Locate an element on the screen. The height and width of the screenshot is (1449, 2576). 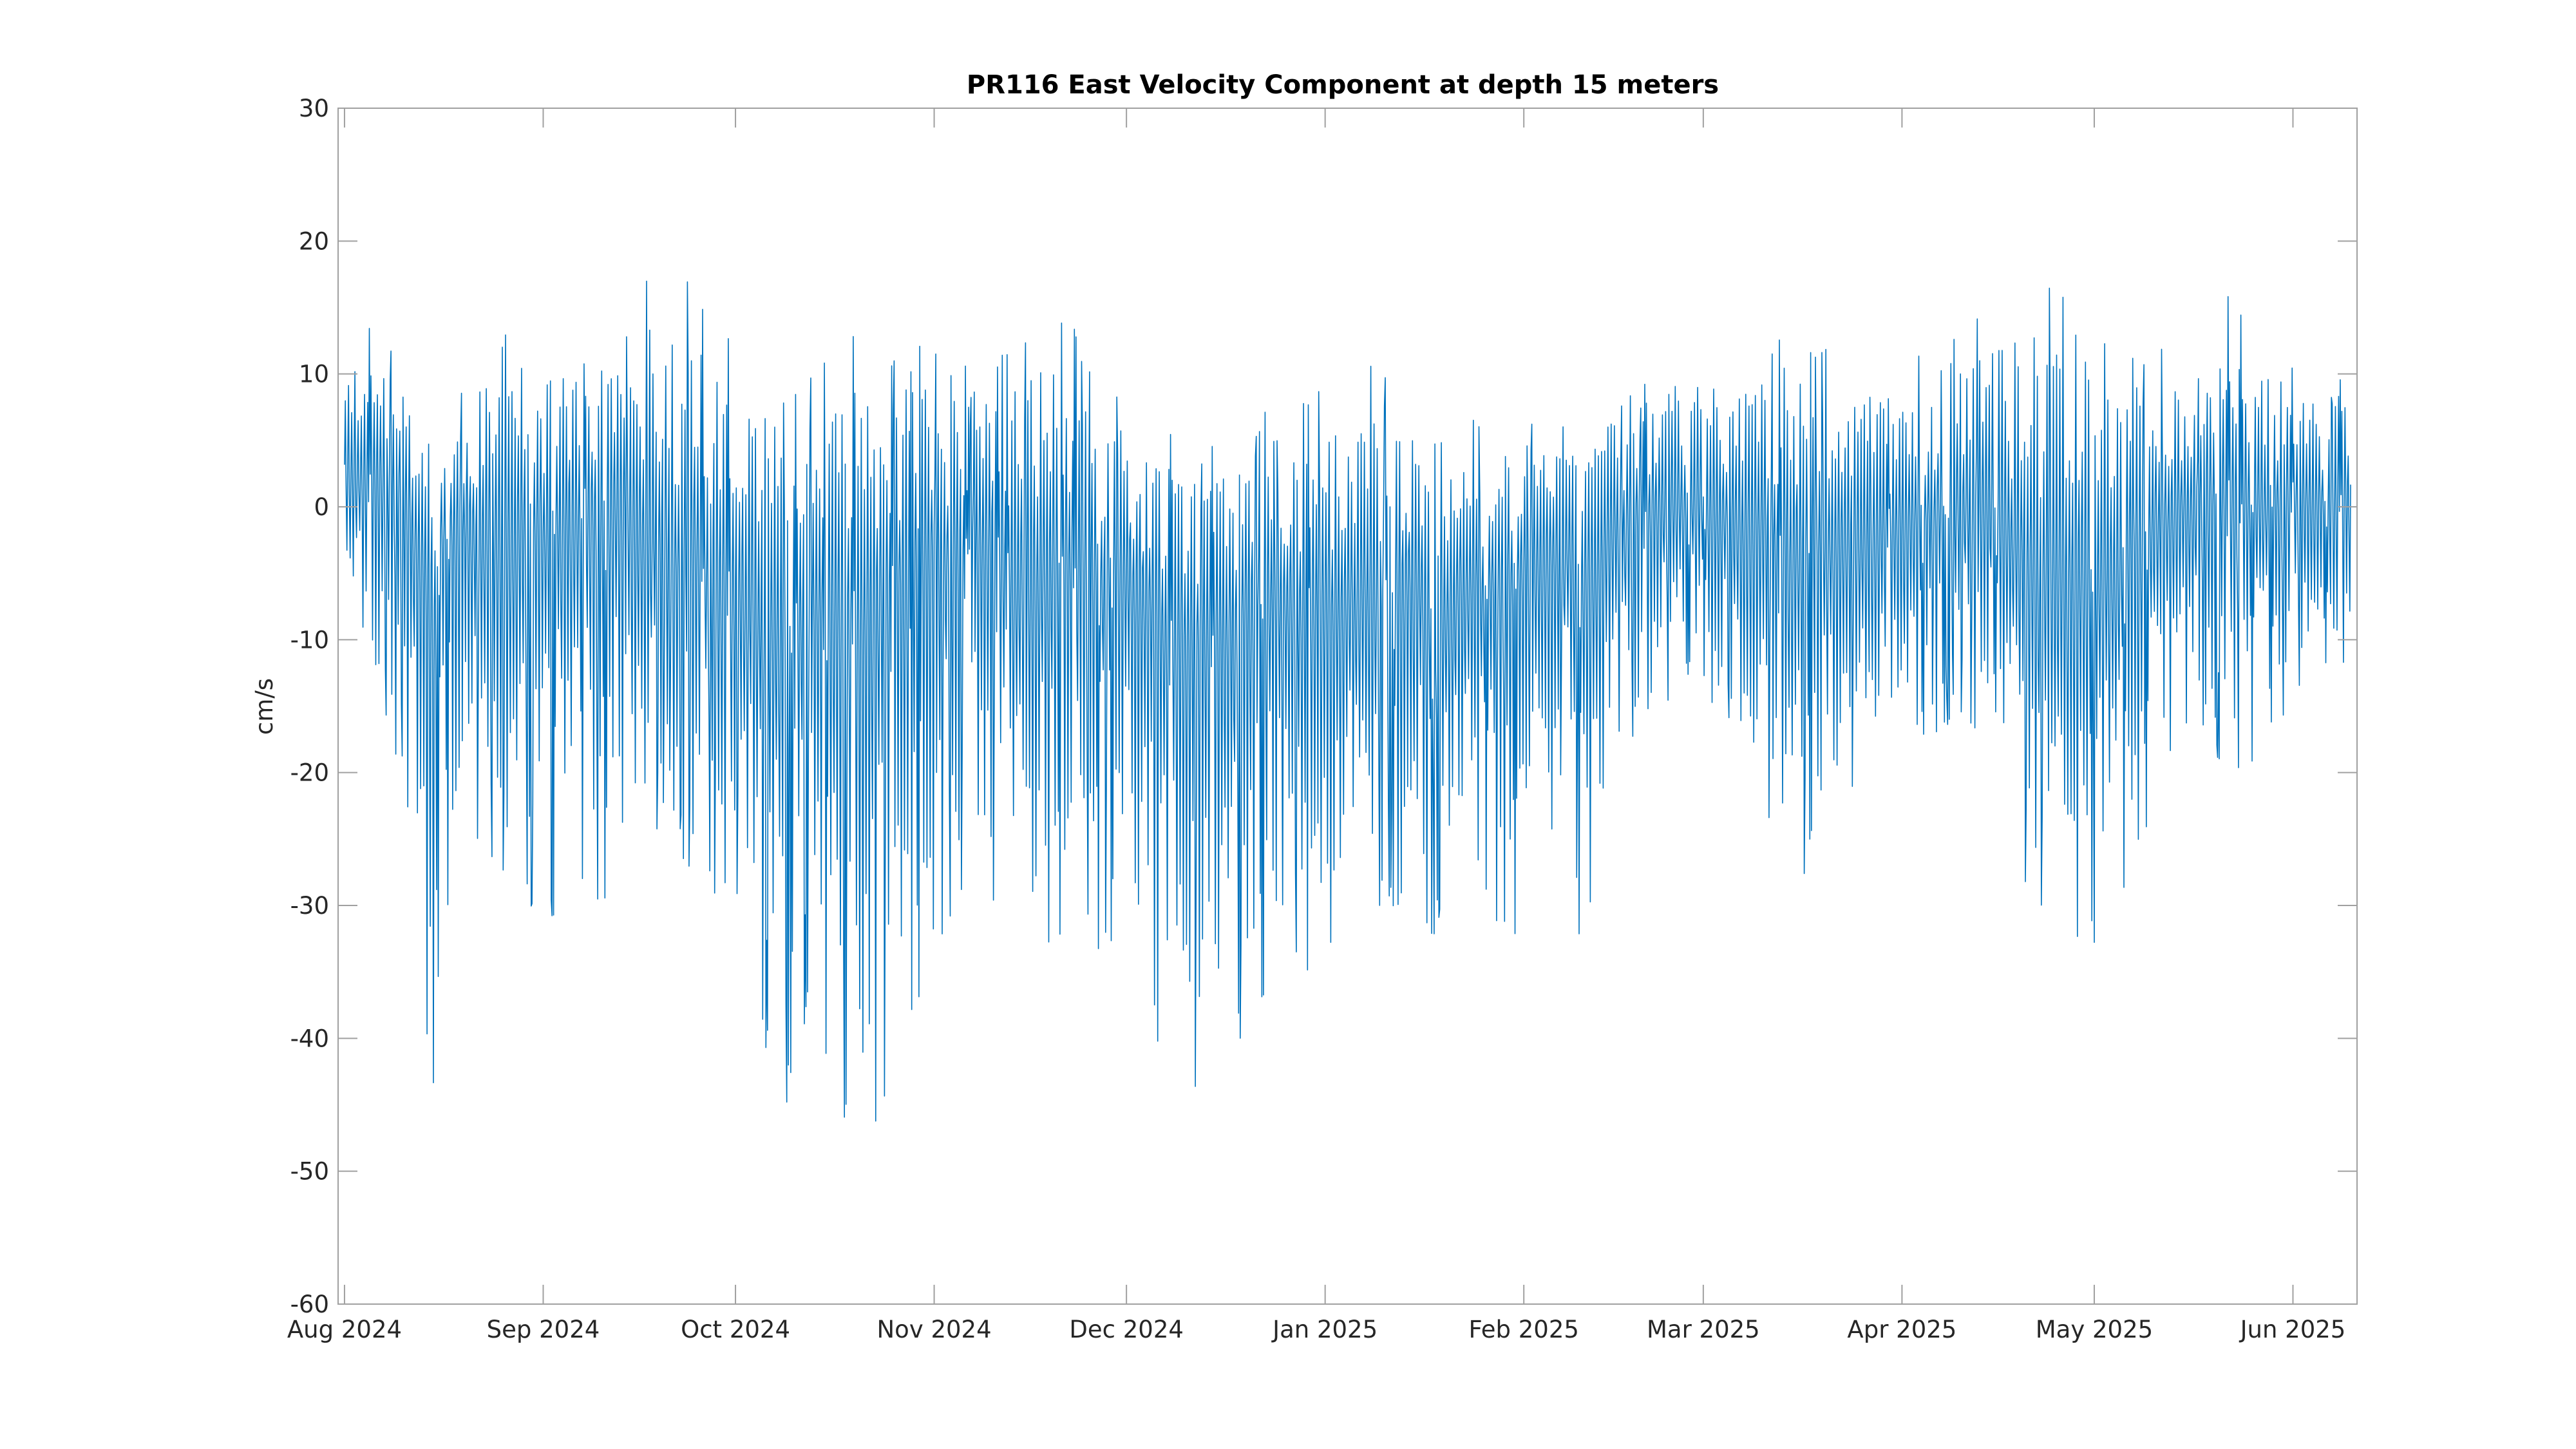
x-tick-label: Nov 2024 is located at coordinates (935, 1329).